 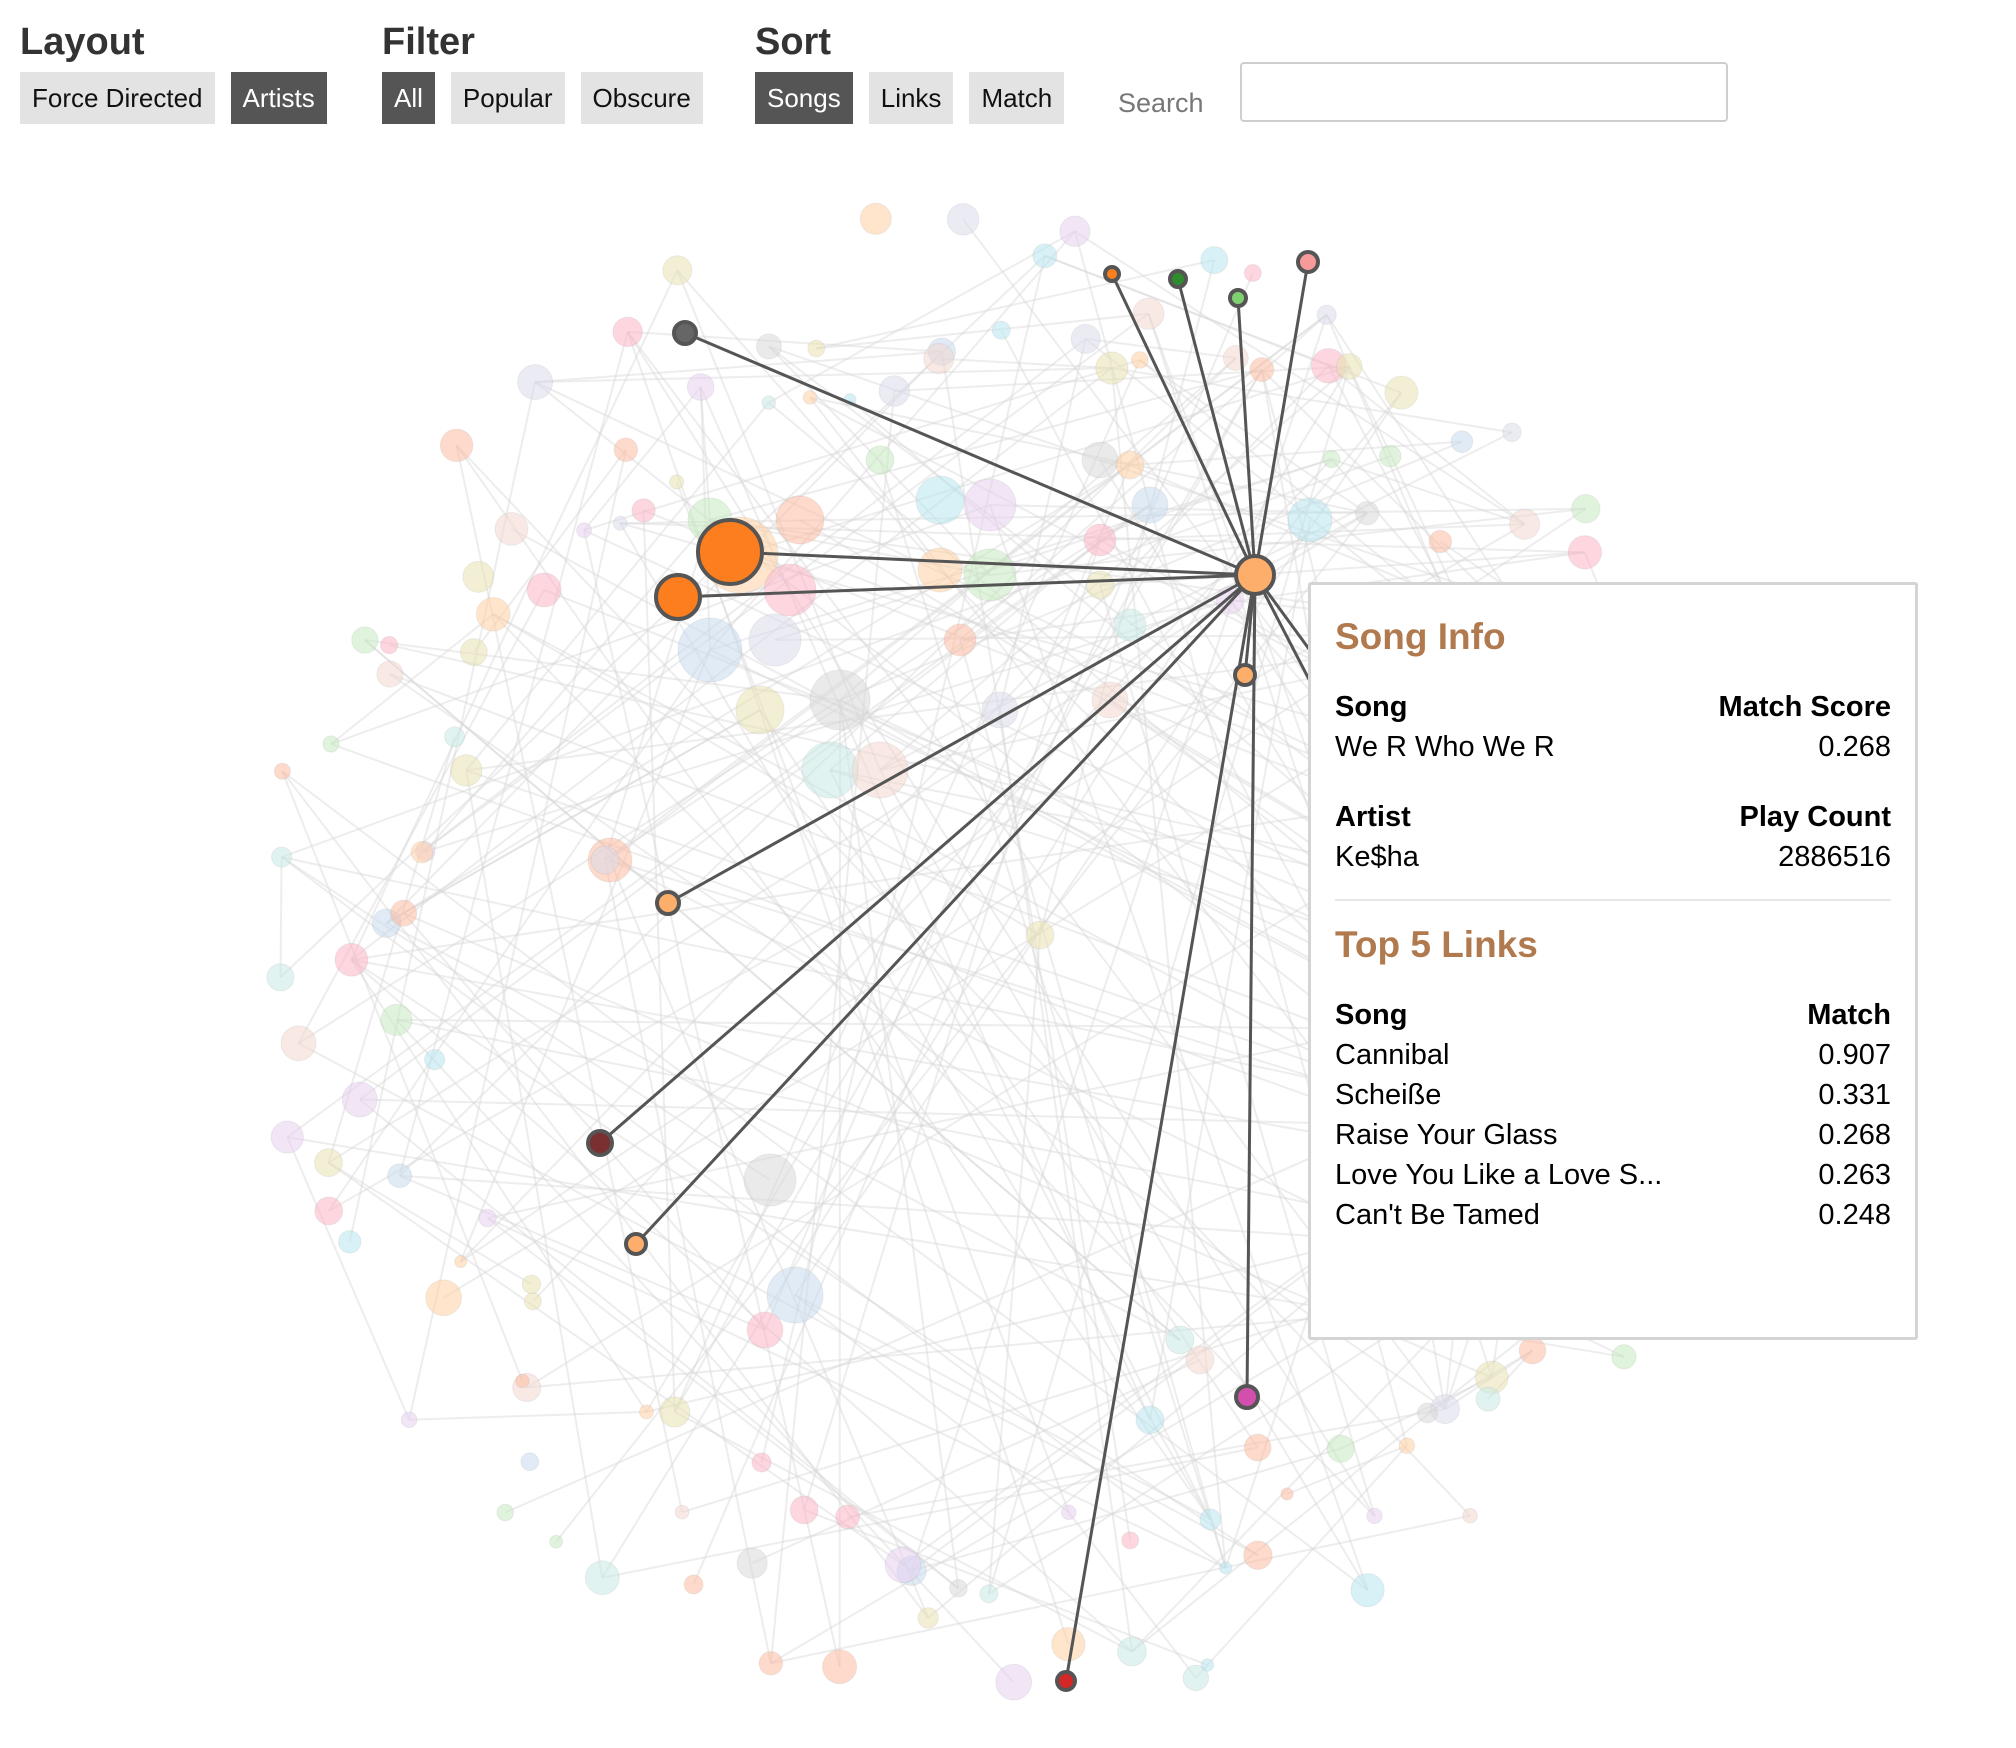 I want to click on force-directed-button: Force Directed, so click(x=117, y=98).